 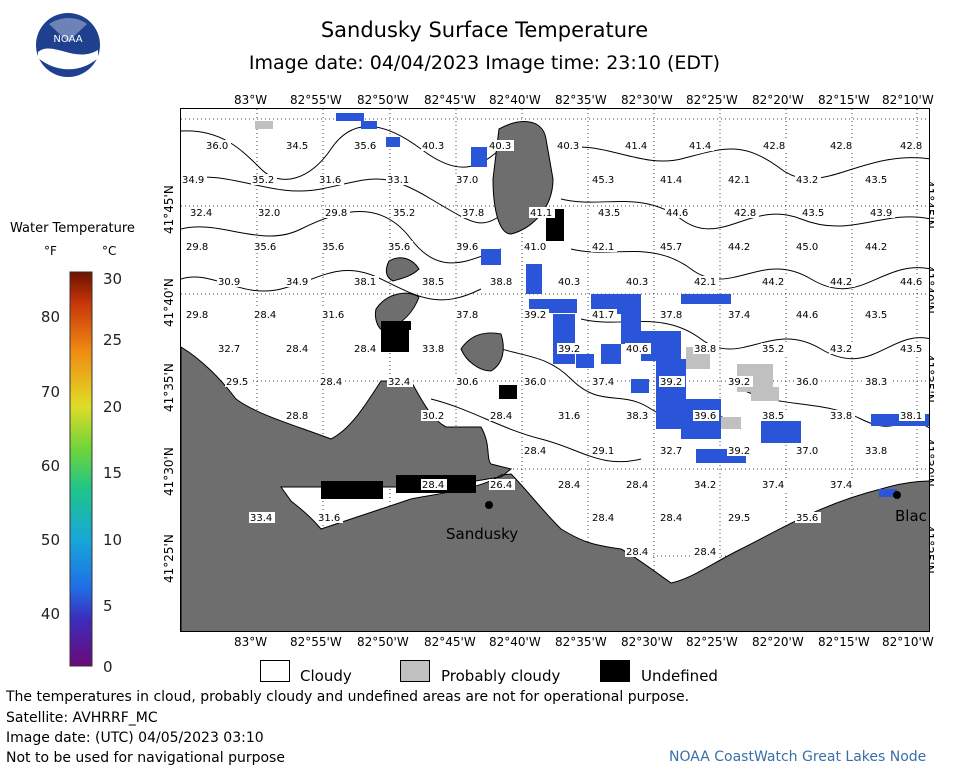 What do you see at coordinates (297, 416) in the screenshot?
I see `temperature-label: 28.8` at bounding box center [297, 416].